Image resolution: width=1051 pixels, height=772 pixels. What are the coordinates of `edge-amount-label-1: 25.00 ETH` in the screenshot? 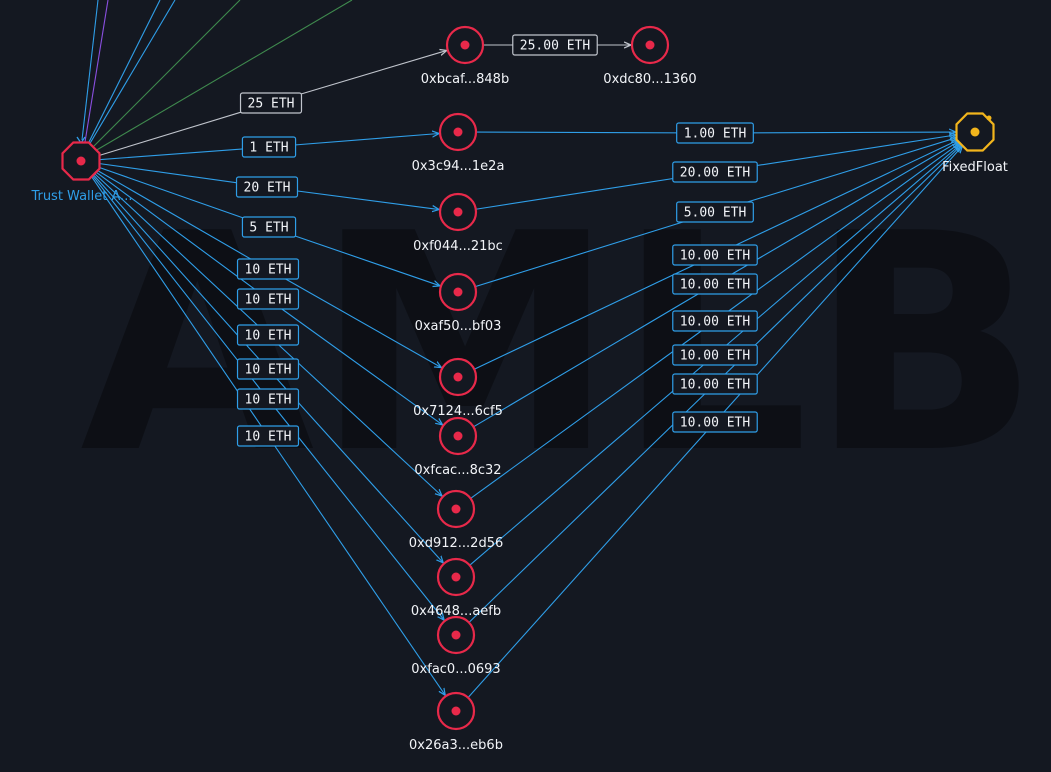 It's located at (555, 45).